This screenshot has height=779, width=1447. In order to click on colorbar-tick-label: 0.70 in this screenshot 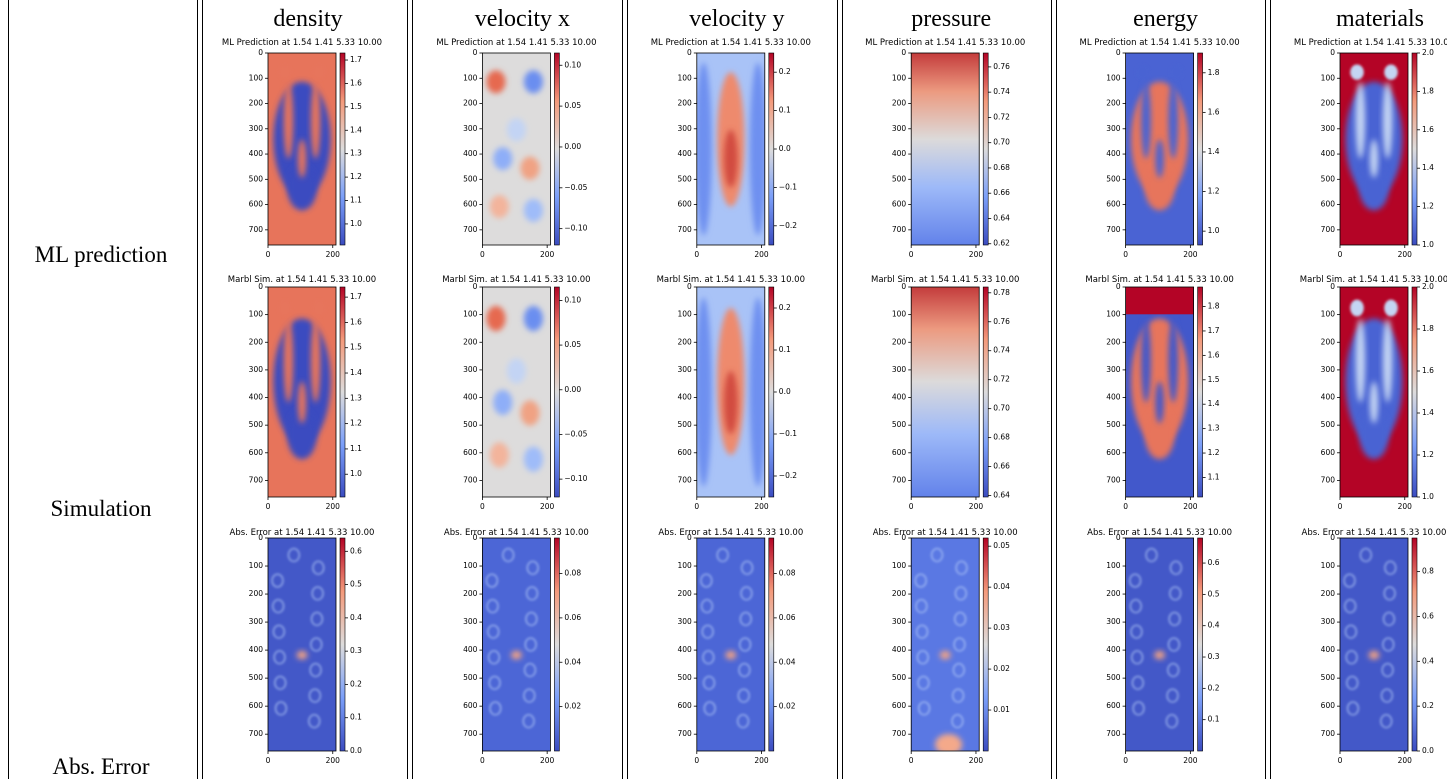, I will do `click(1001, 142)`.